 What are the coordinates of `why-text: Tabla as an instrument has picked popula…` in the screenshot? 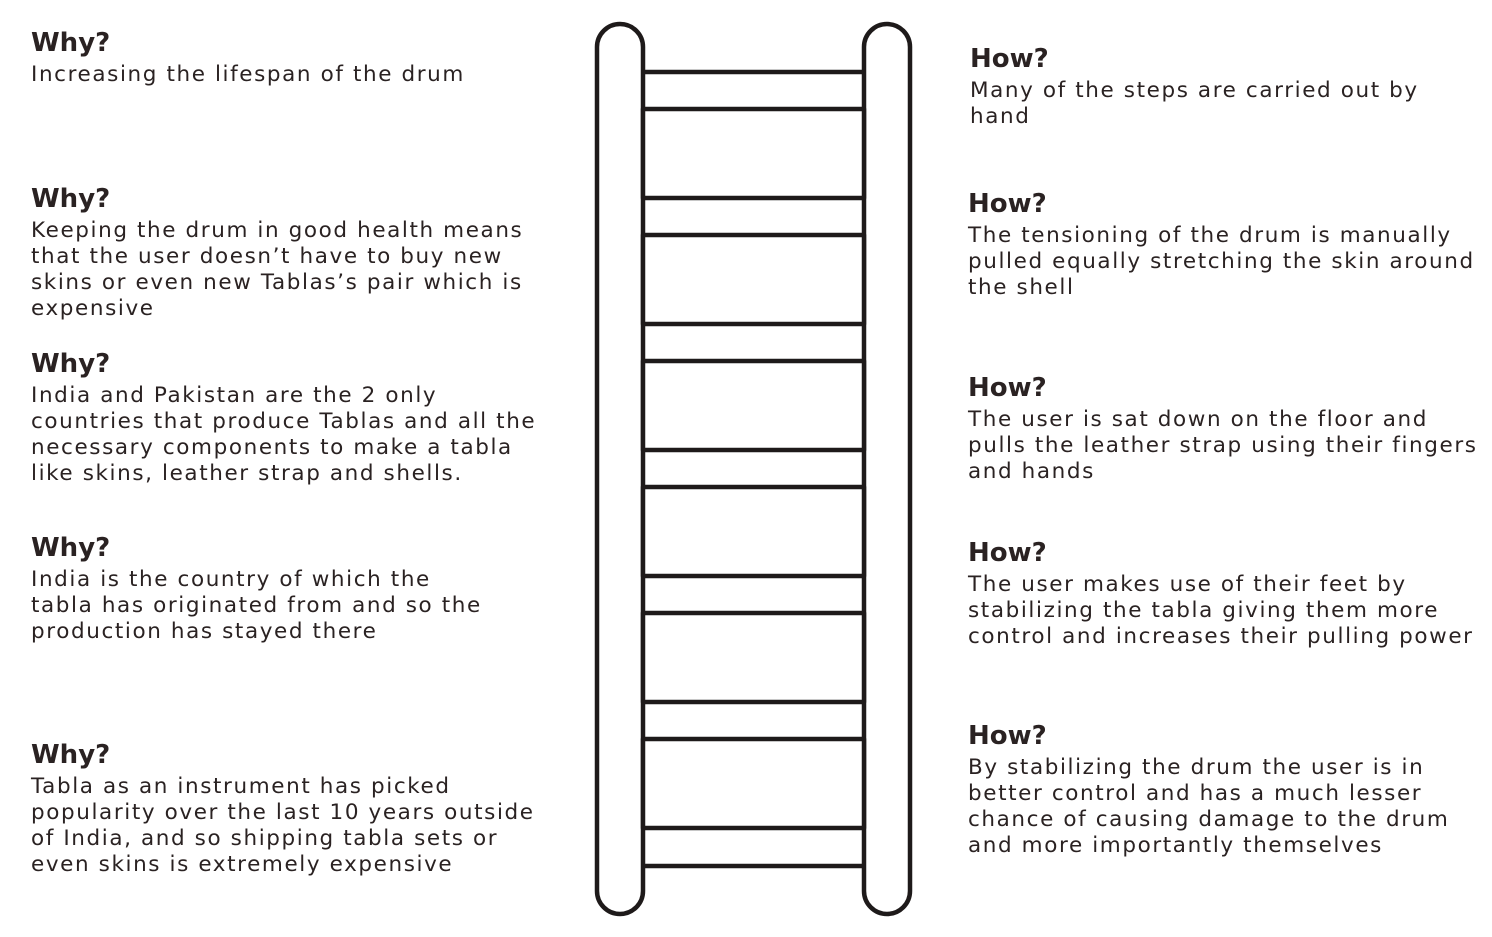 It's located at (283, 825).